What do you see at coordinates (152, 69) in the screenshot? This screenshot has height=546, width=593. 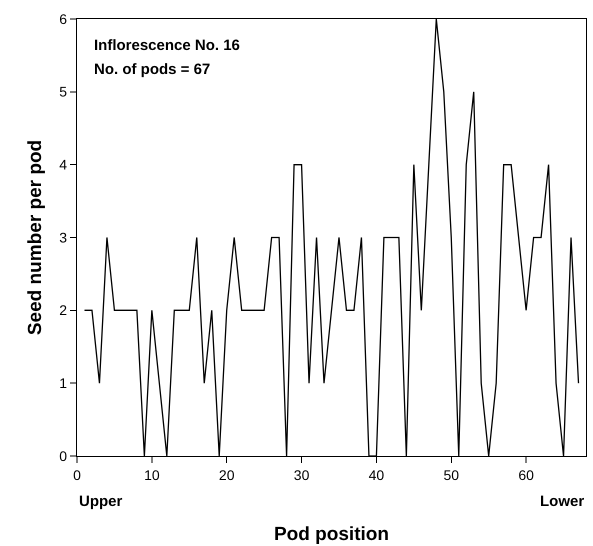 I see `annotation: No. of pods = 67` at bounding box center [152, 69].